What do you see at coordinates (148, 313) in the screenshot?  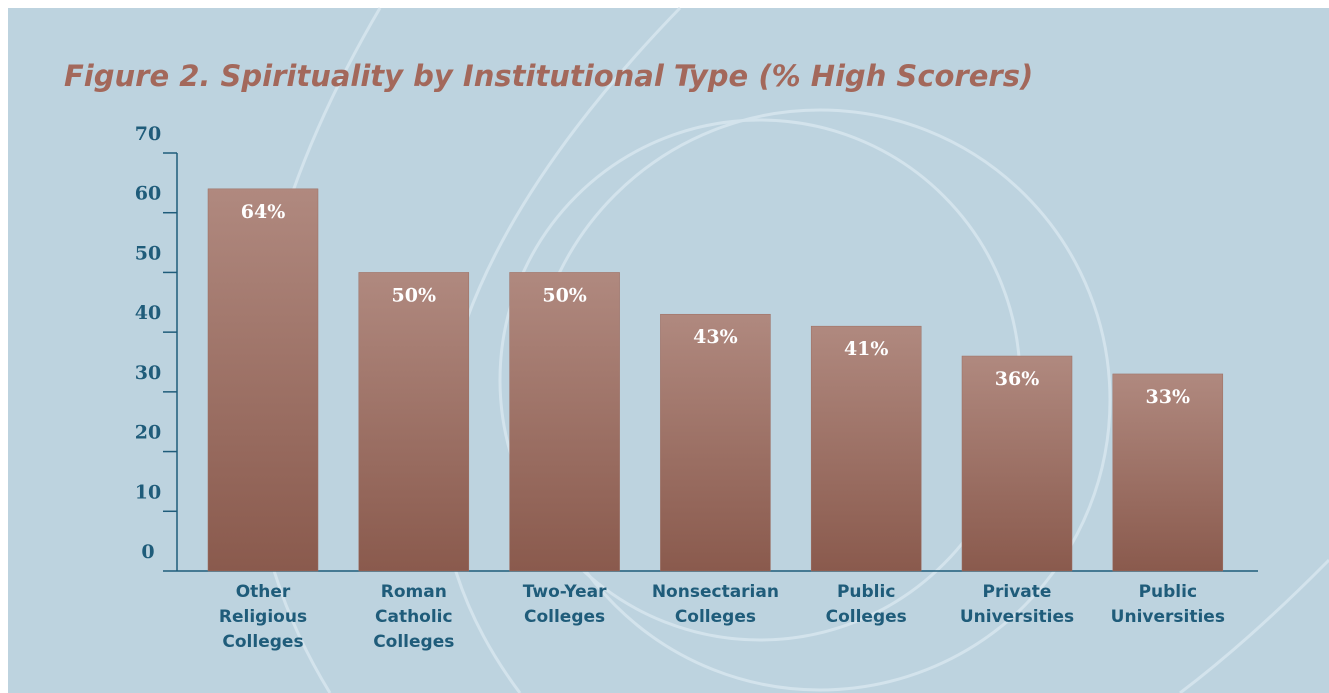 I see `y-tick-label: 40` at bounding box center [148, 313].